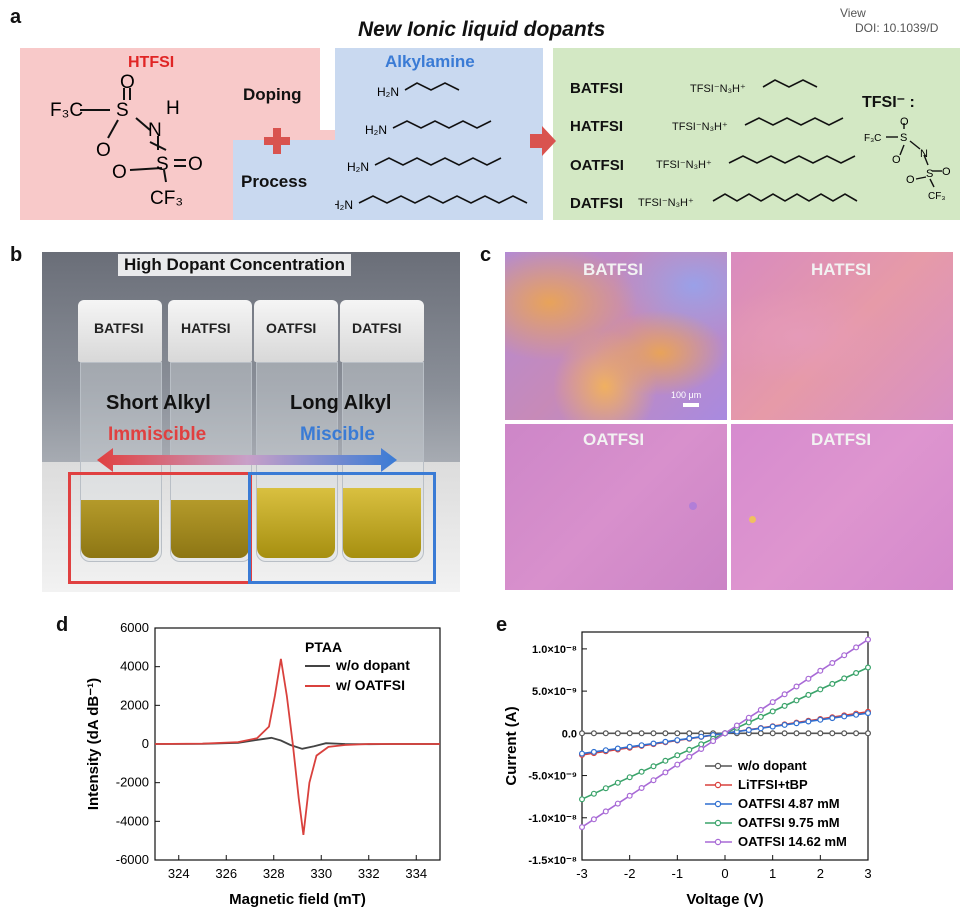  I want to click on chart-e-legend-marker, so click(718, 785).